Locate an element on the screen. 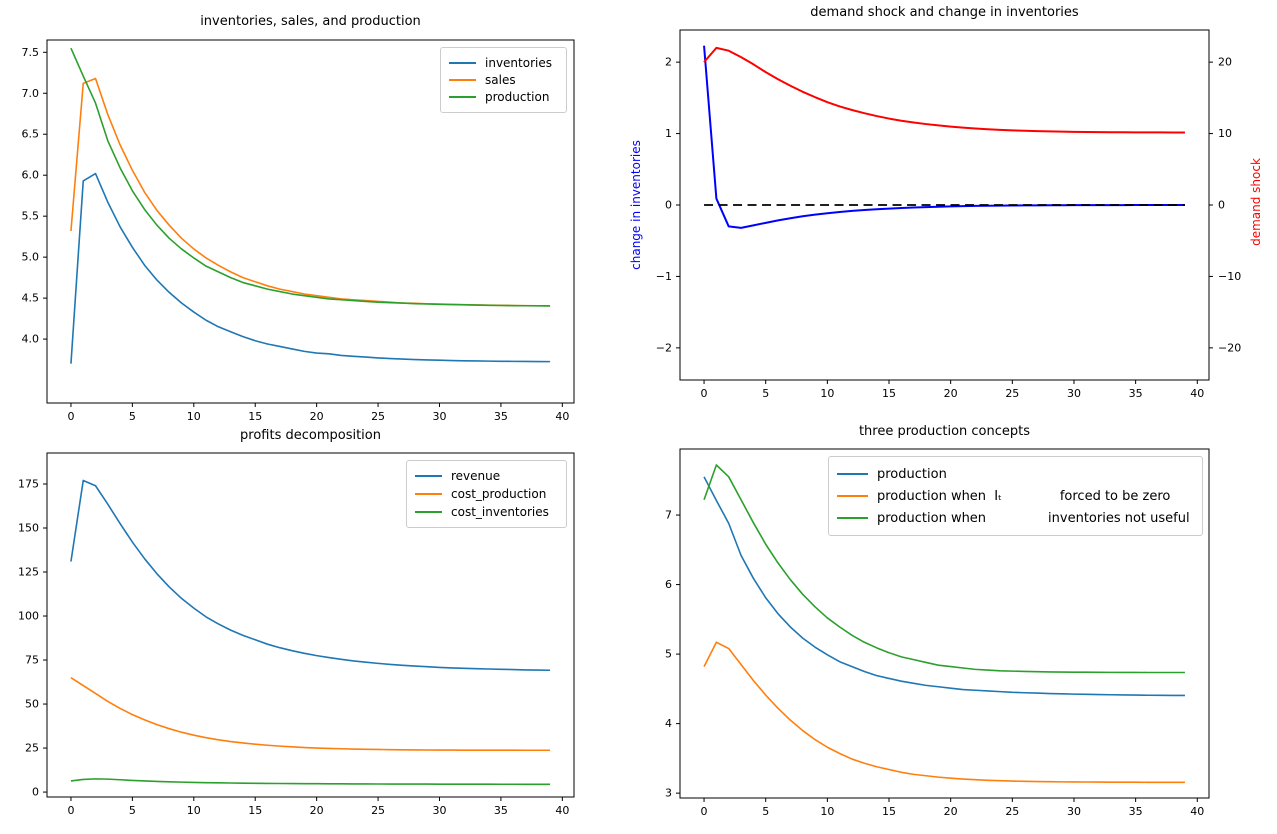 The height and width of the screenshot is (834, 1277). legend-inventories-sales-production: inventories sales production is located at coordinates (503, 80).